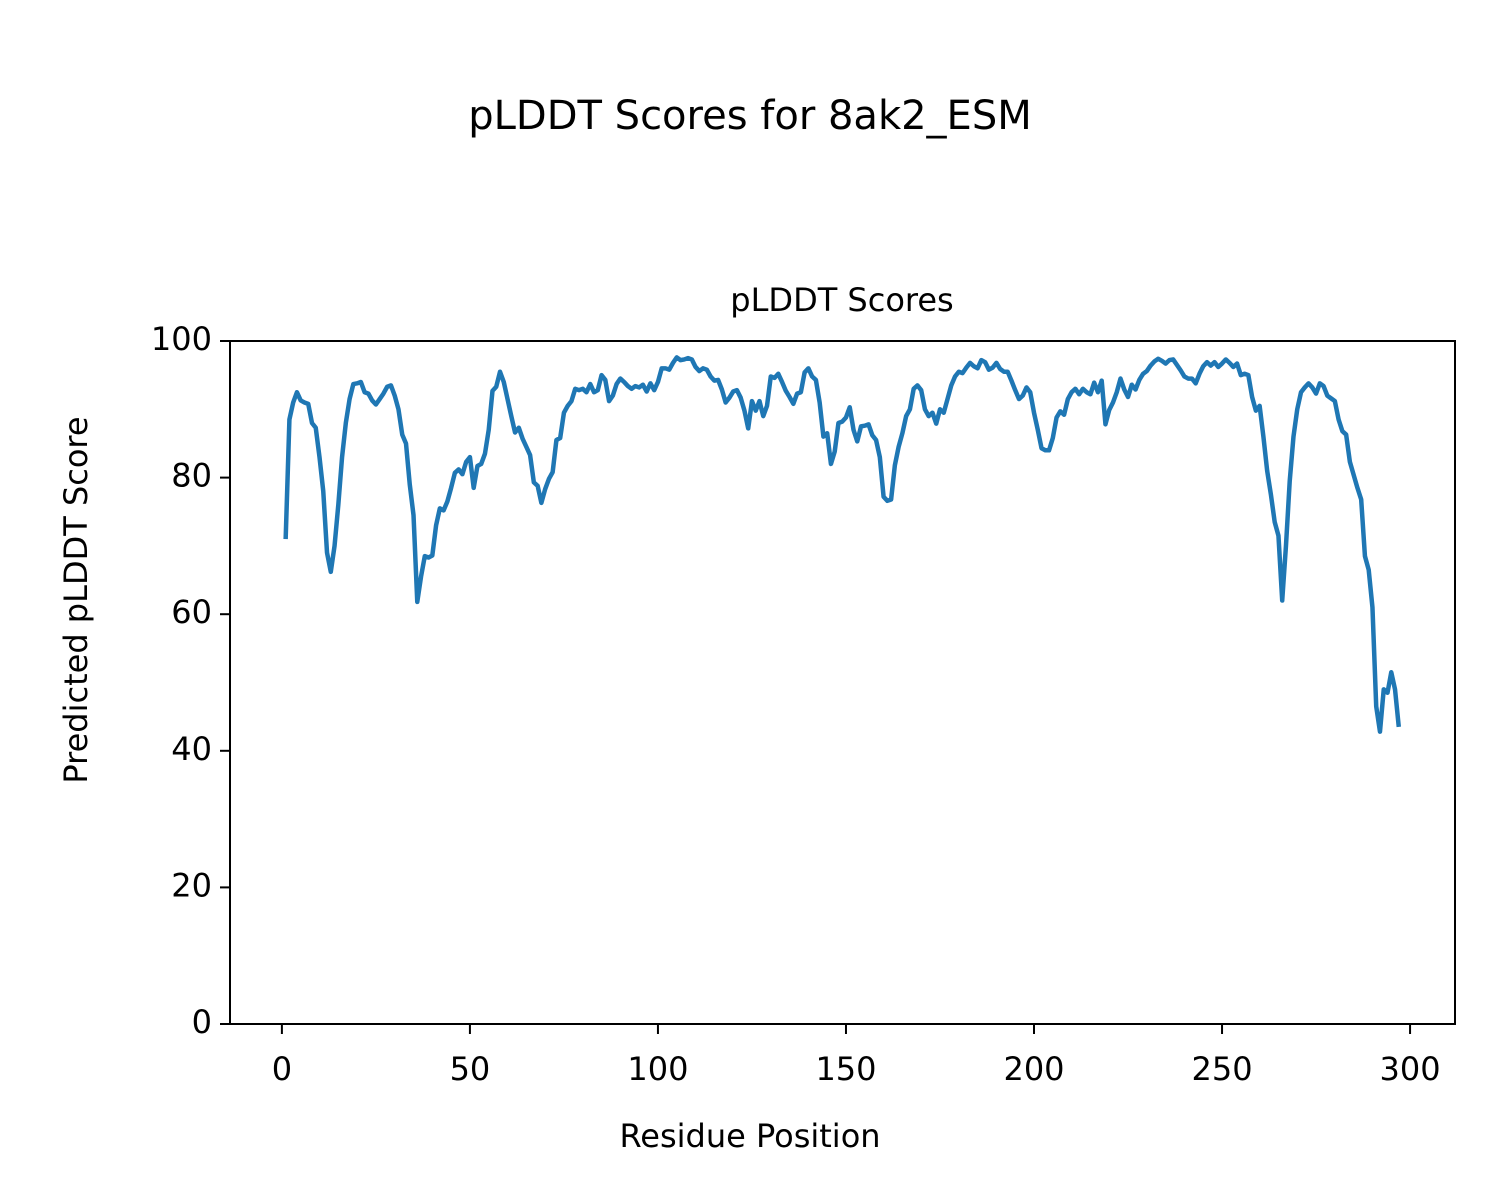 The height and width of the screenshot is (1200, 1500). Describe the element at coordinates (845, 1069) in the screenshot. I see `x-tick-label: 150` at that location.